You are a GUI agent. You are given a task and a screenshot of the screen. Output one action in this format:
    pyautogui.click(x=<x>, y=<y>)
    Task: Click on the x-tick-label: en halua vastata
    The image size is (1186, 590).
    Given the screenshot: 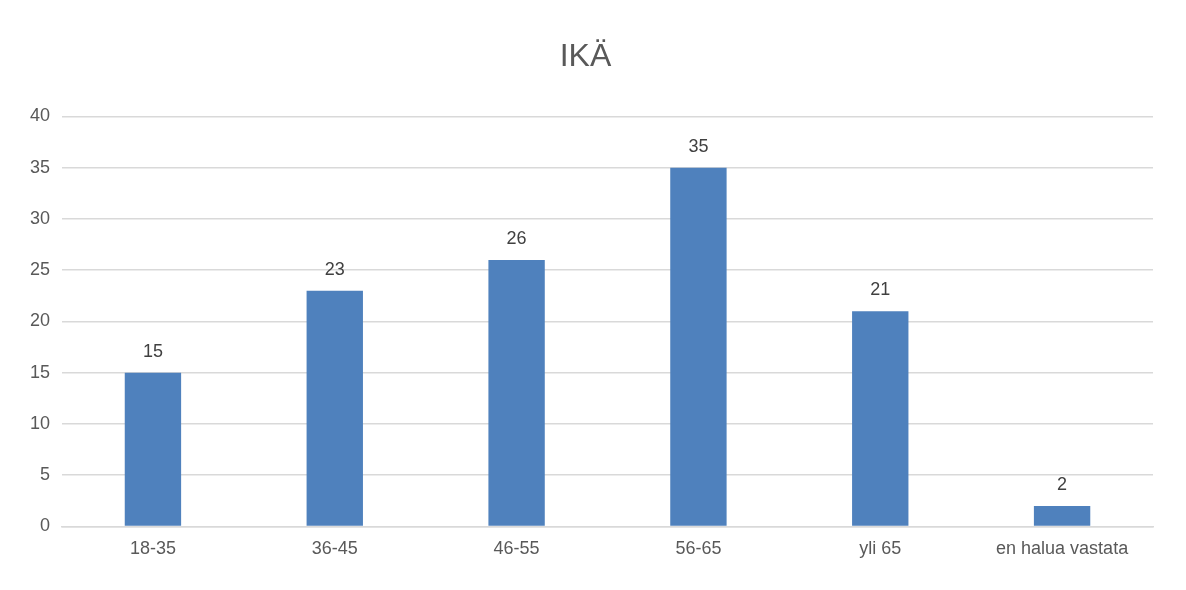 What is the action you would take?
    pyautogui.click(x=1063, y=548)
    